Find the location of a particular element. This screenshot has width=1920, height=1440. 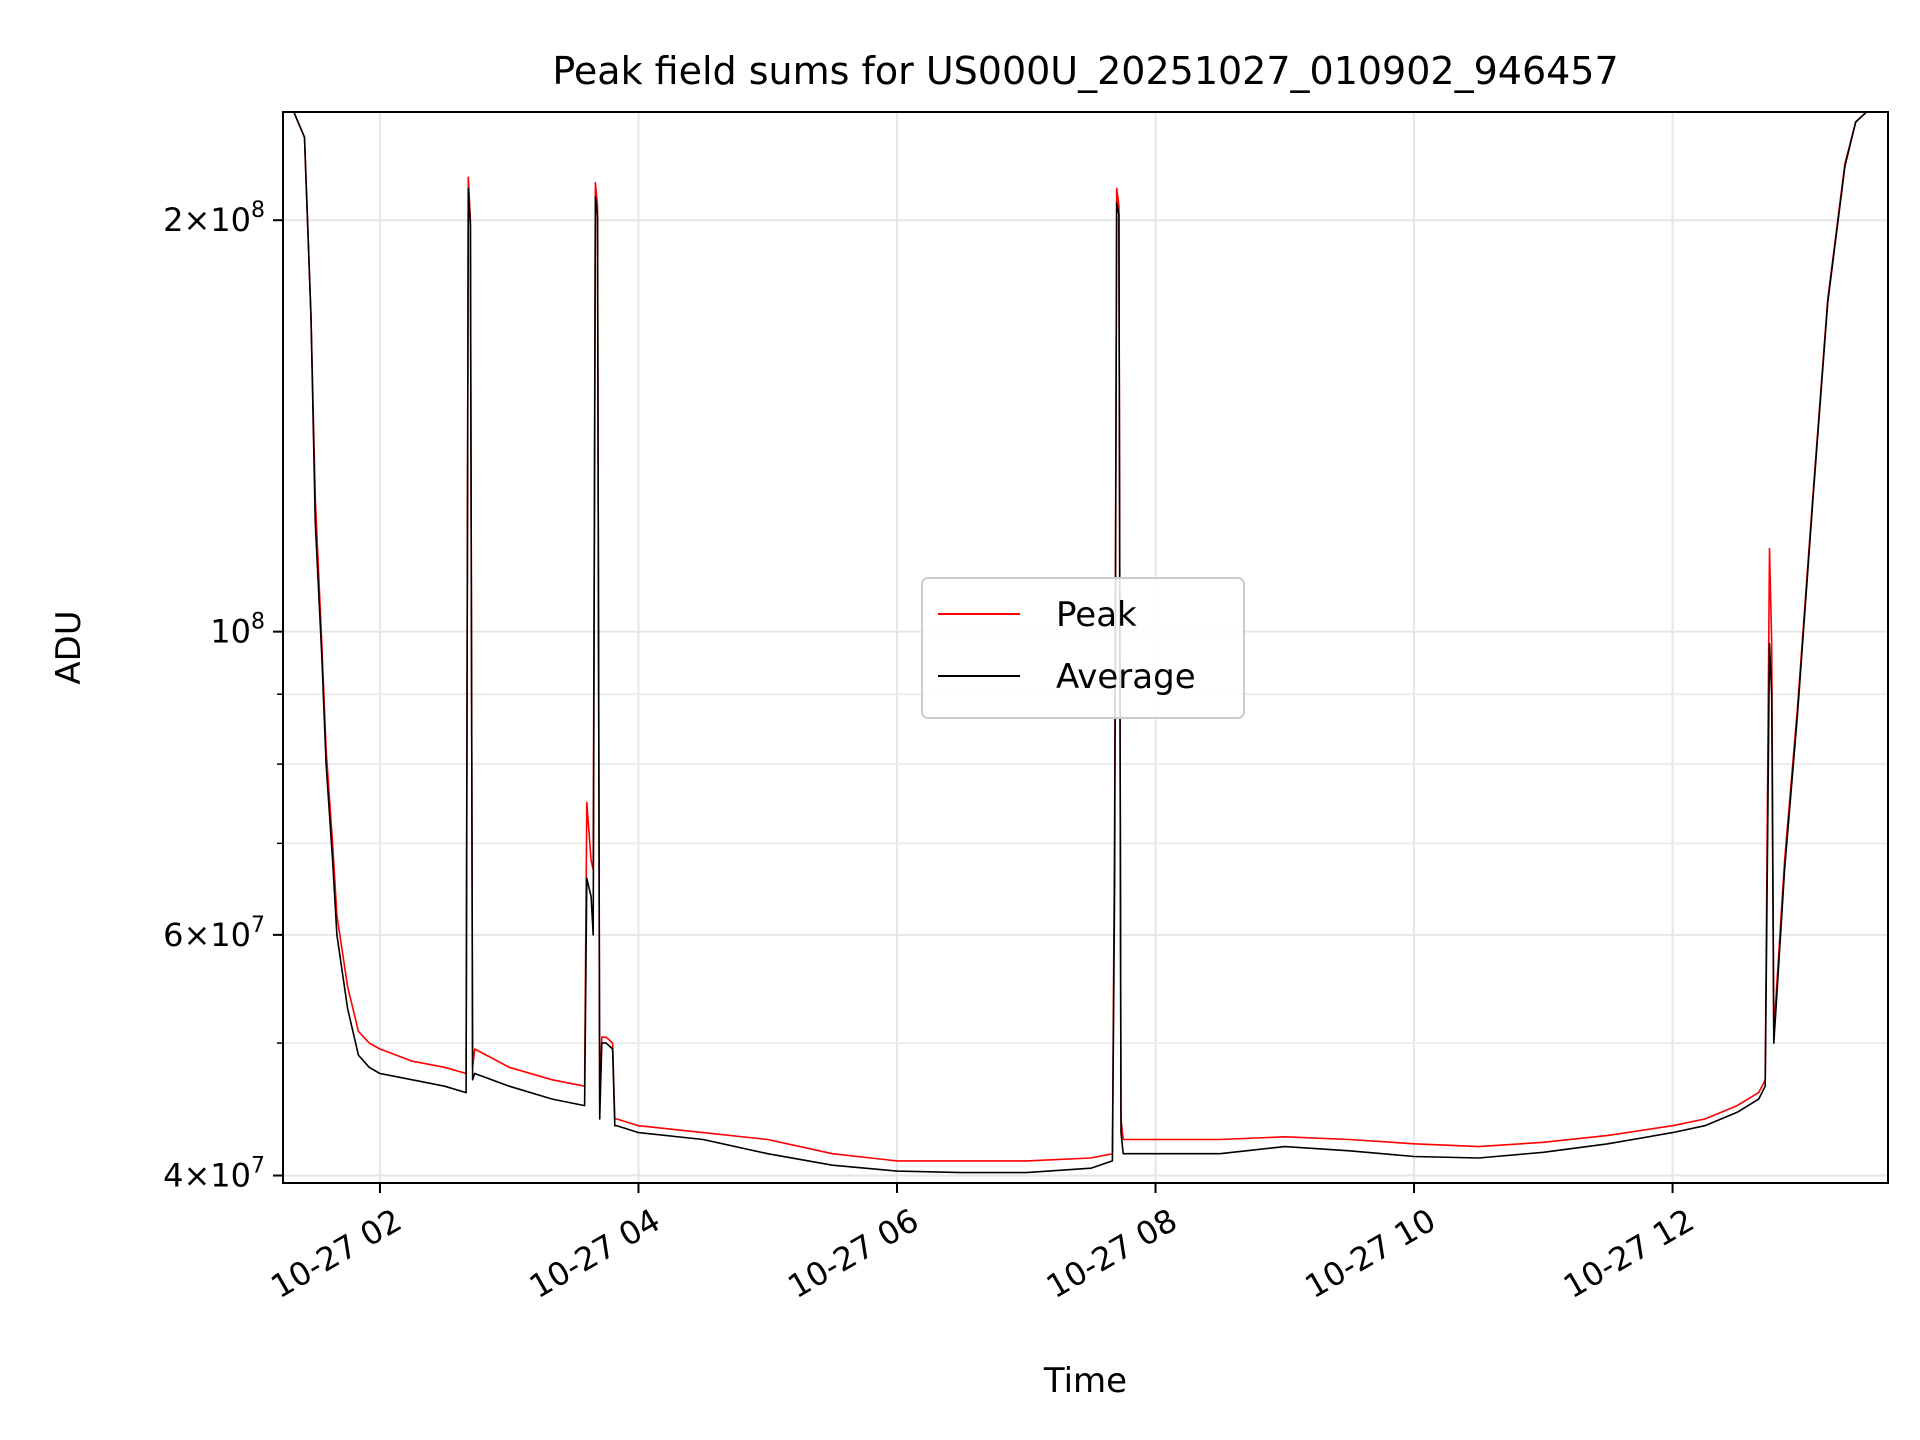

y-tick-label: 6×10⁷ is located at coordinates (214, 933).